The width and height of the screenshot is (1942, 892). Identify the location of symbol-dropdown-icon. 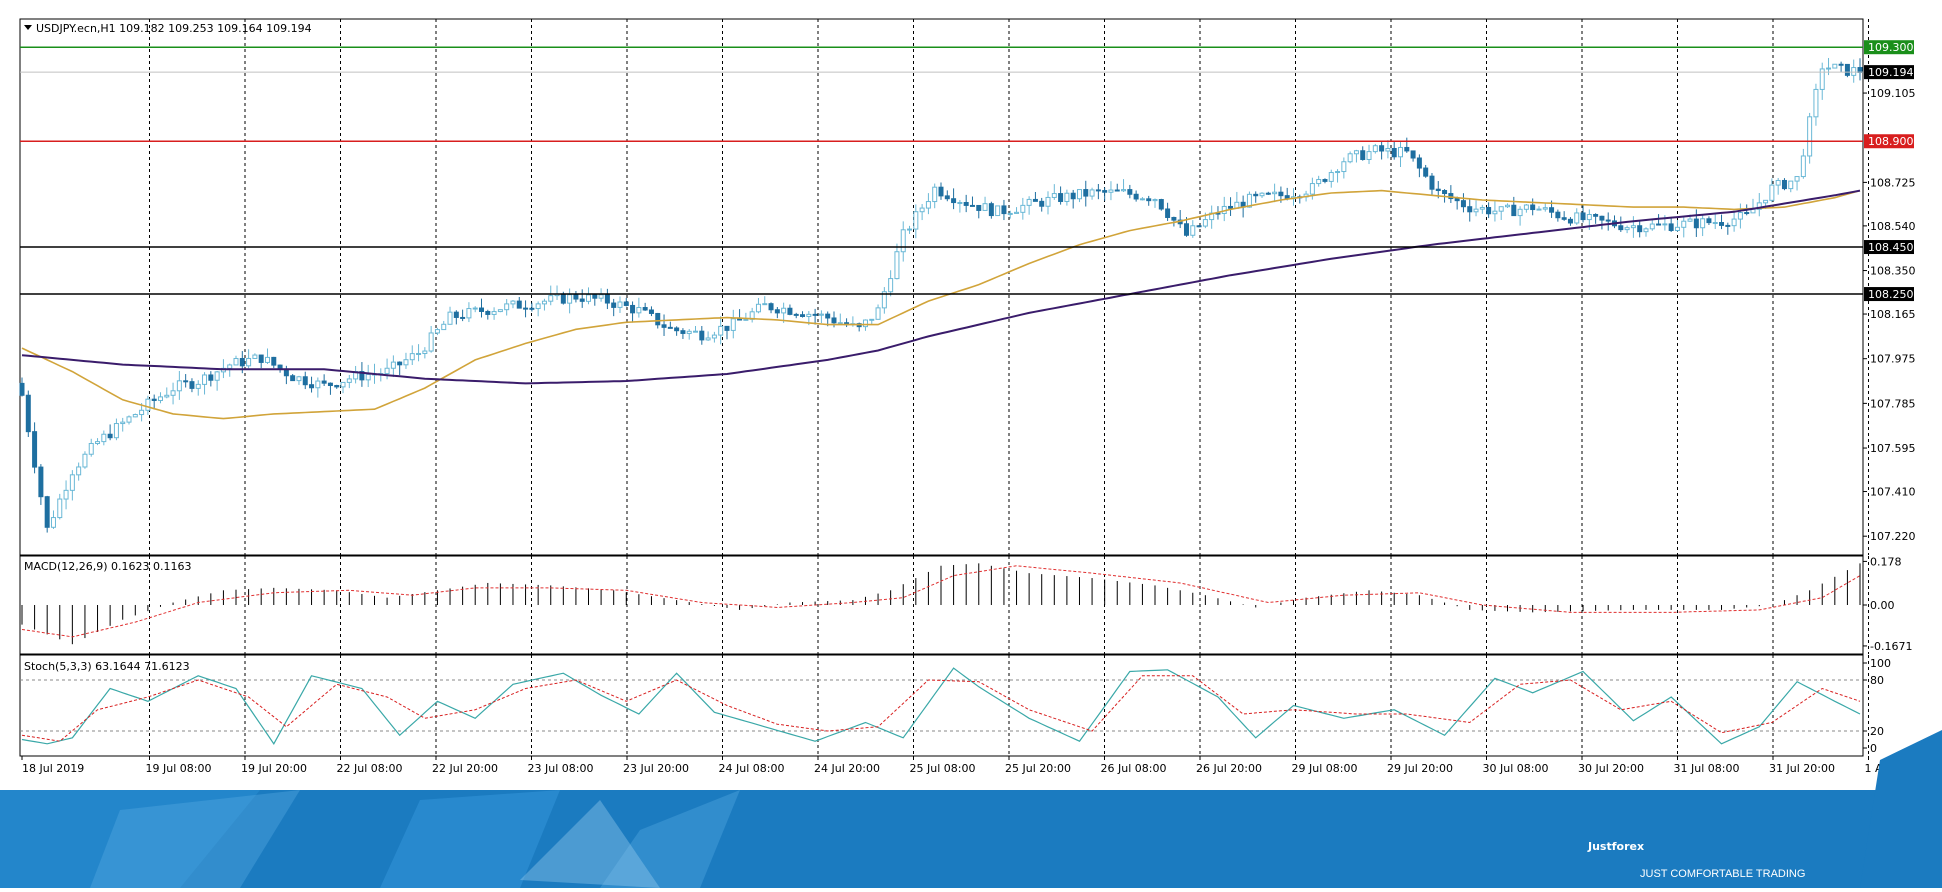
(28, 27).